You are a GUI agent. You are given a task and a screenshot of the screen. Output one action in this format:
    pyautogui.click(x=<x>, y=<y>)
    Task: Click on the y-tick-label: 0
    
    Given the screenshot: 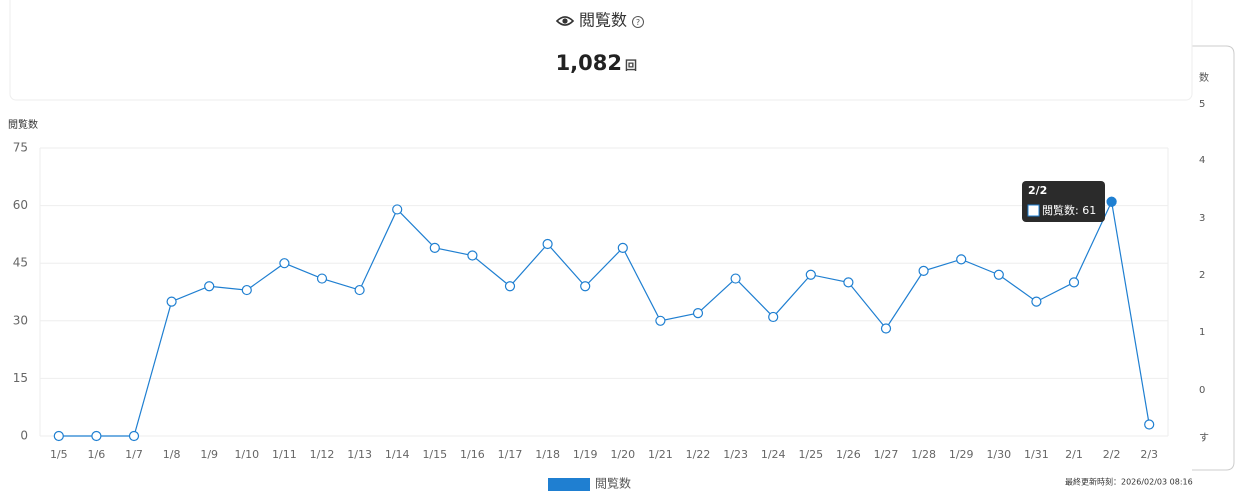 What is the action you would take?
    pyautogui.click(x=24, y=436)
    